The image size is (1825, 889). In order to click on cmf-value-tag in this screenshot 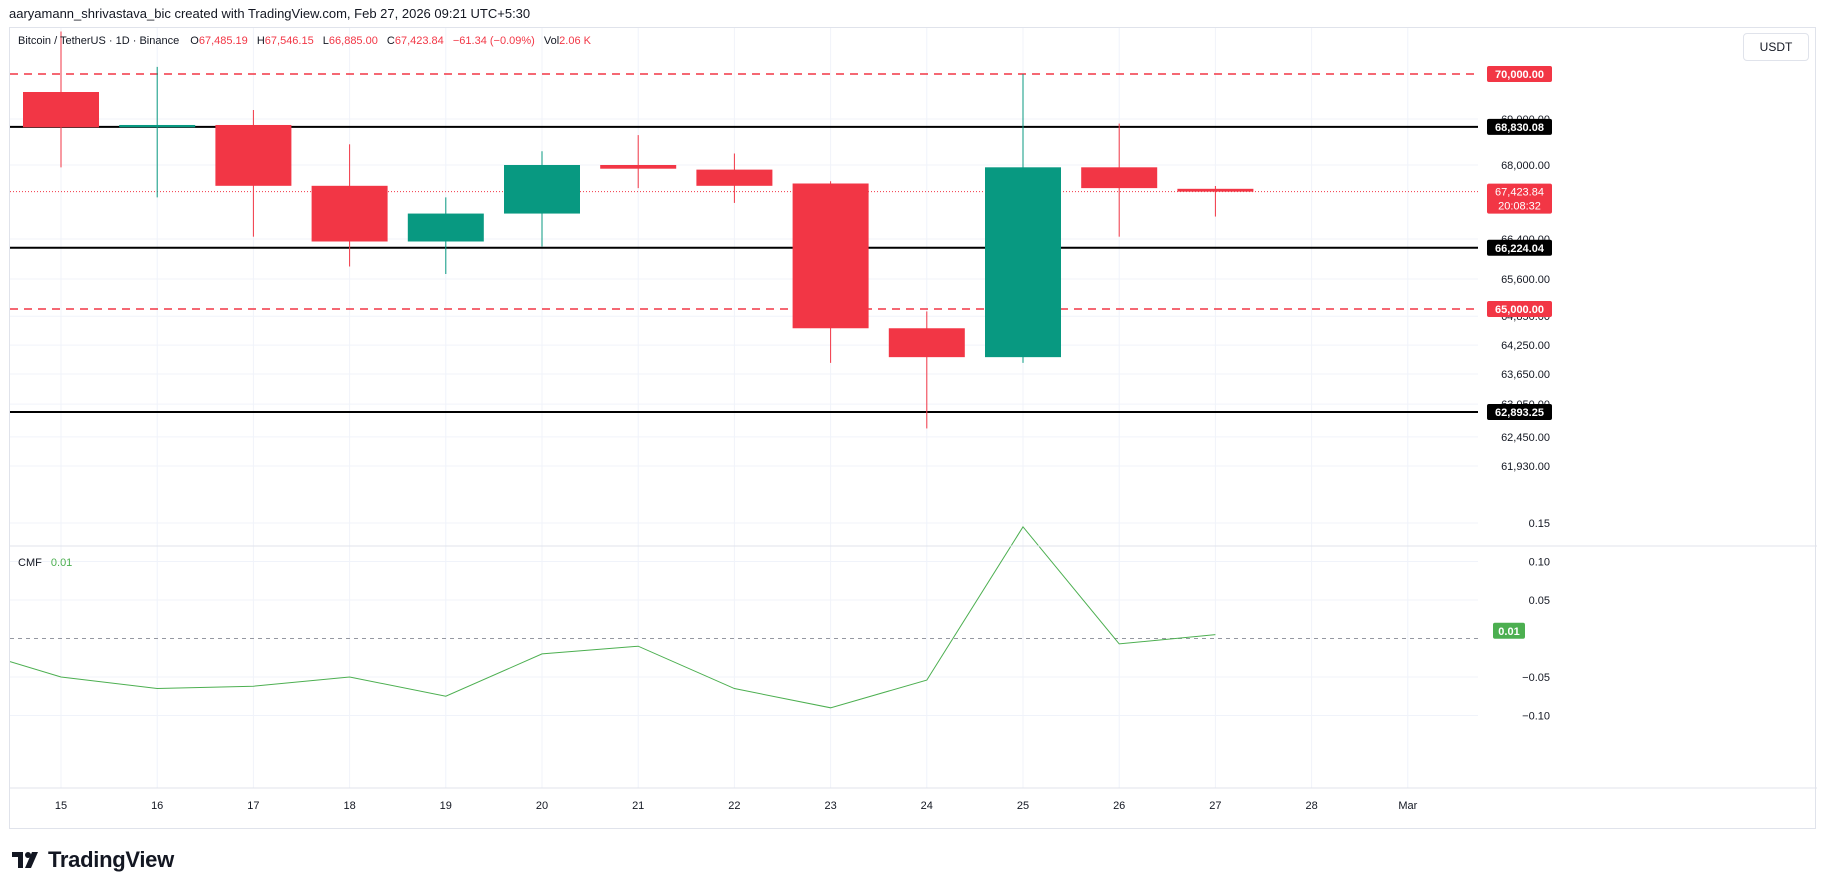, I will do `click(1509, 630)`.